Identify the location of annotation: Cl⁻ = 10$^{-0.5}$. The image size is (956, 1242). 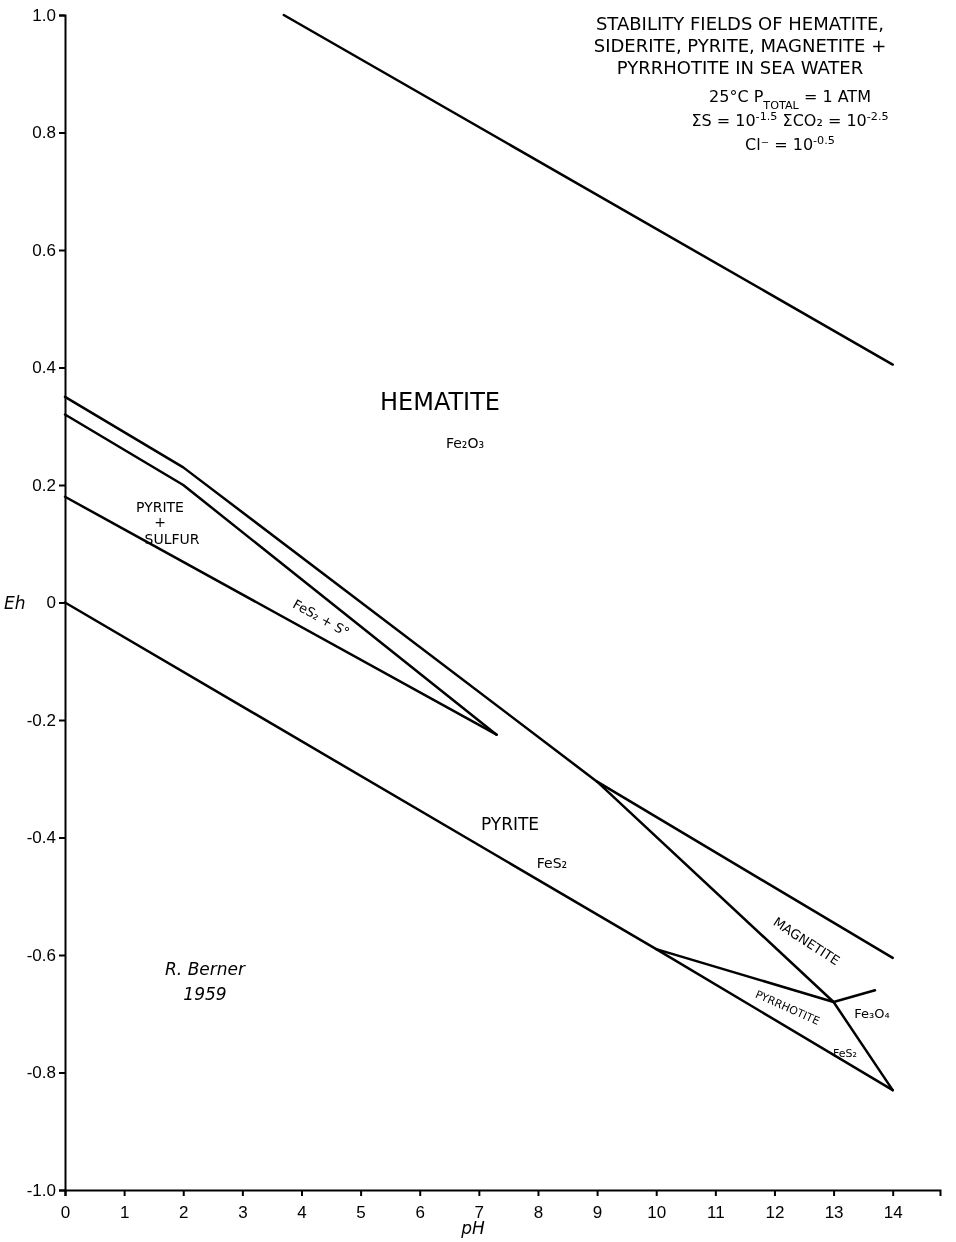
(790, 143).